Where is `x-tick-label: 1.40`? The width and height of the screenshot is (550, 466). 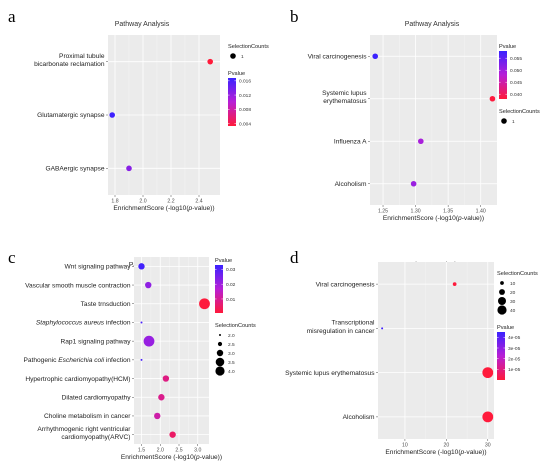 x-tick-label: 1.40 is located at coordinates (481, 212).